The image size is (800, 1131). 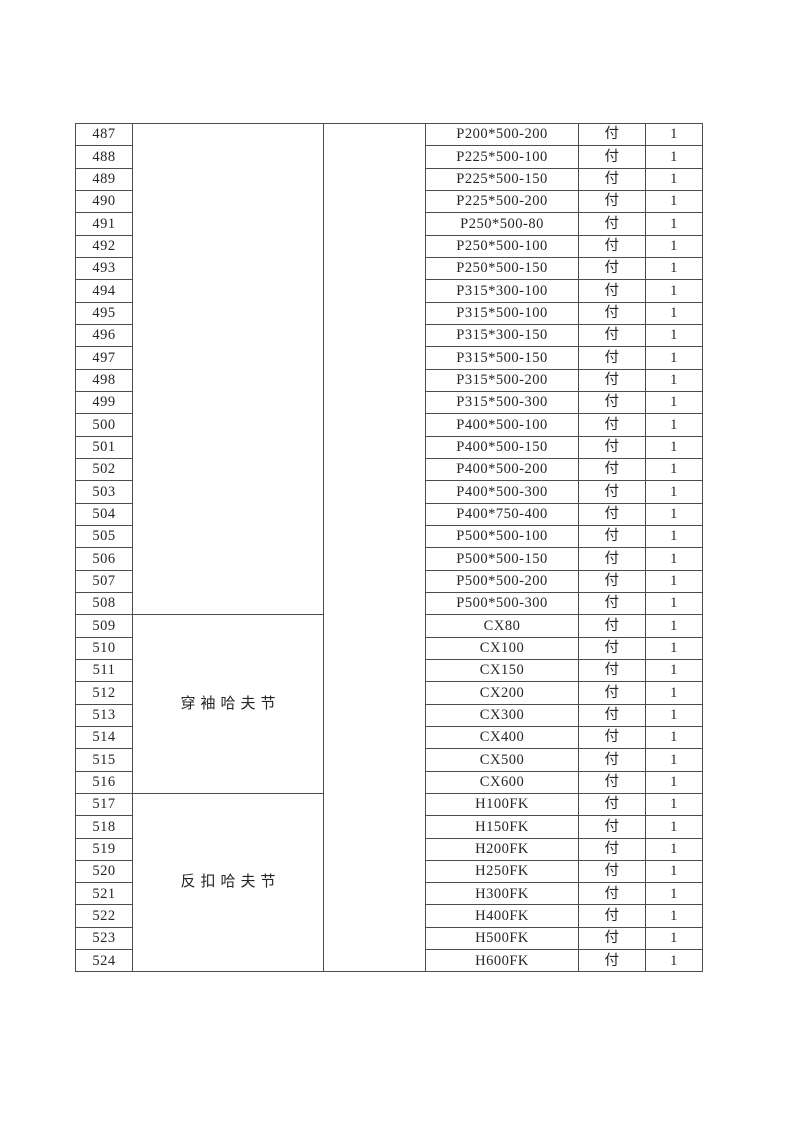 I want to click on row-number-cell: 513, so click(x=104, y=715).